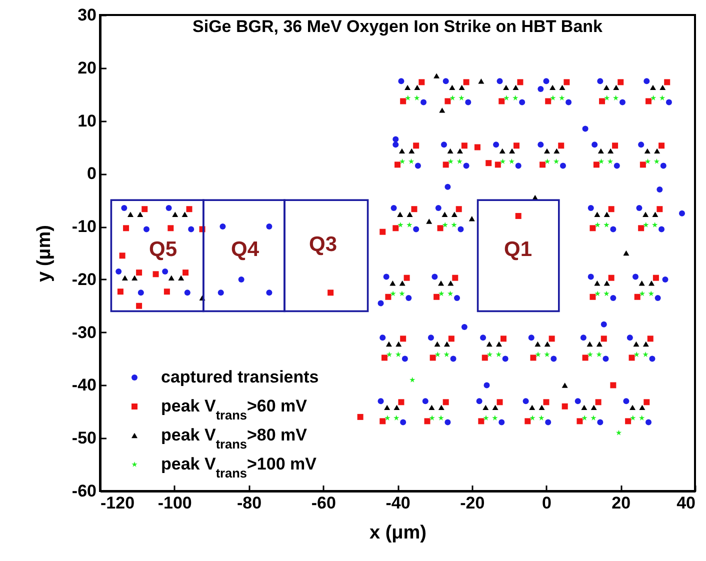 Image resolution: width=706 pixels, height=561 pixels. Describe the element at coordinates (91, 174) in the screenshot. I see `y-tick-label: 0` at that location.